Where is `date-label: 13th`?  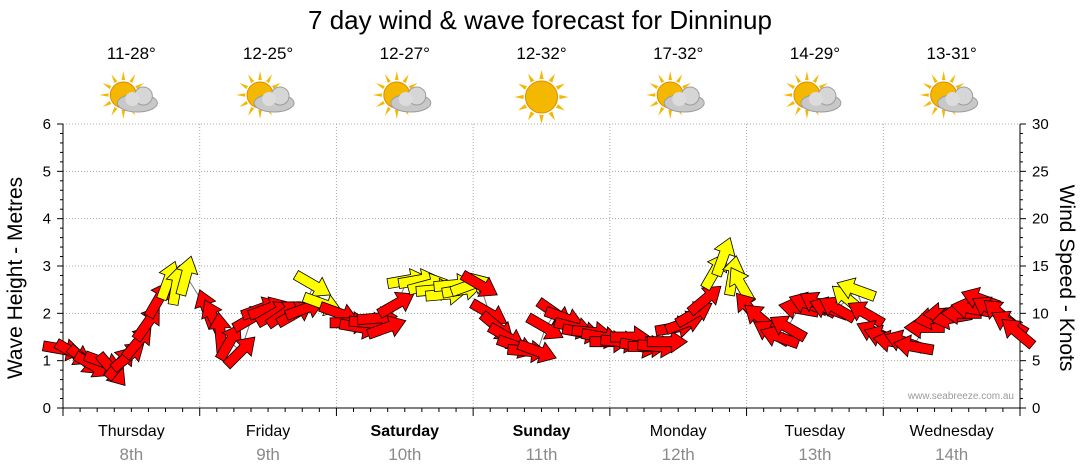 date-label: 13th is located at coordinates (814, 454).